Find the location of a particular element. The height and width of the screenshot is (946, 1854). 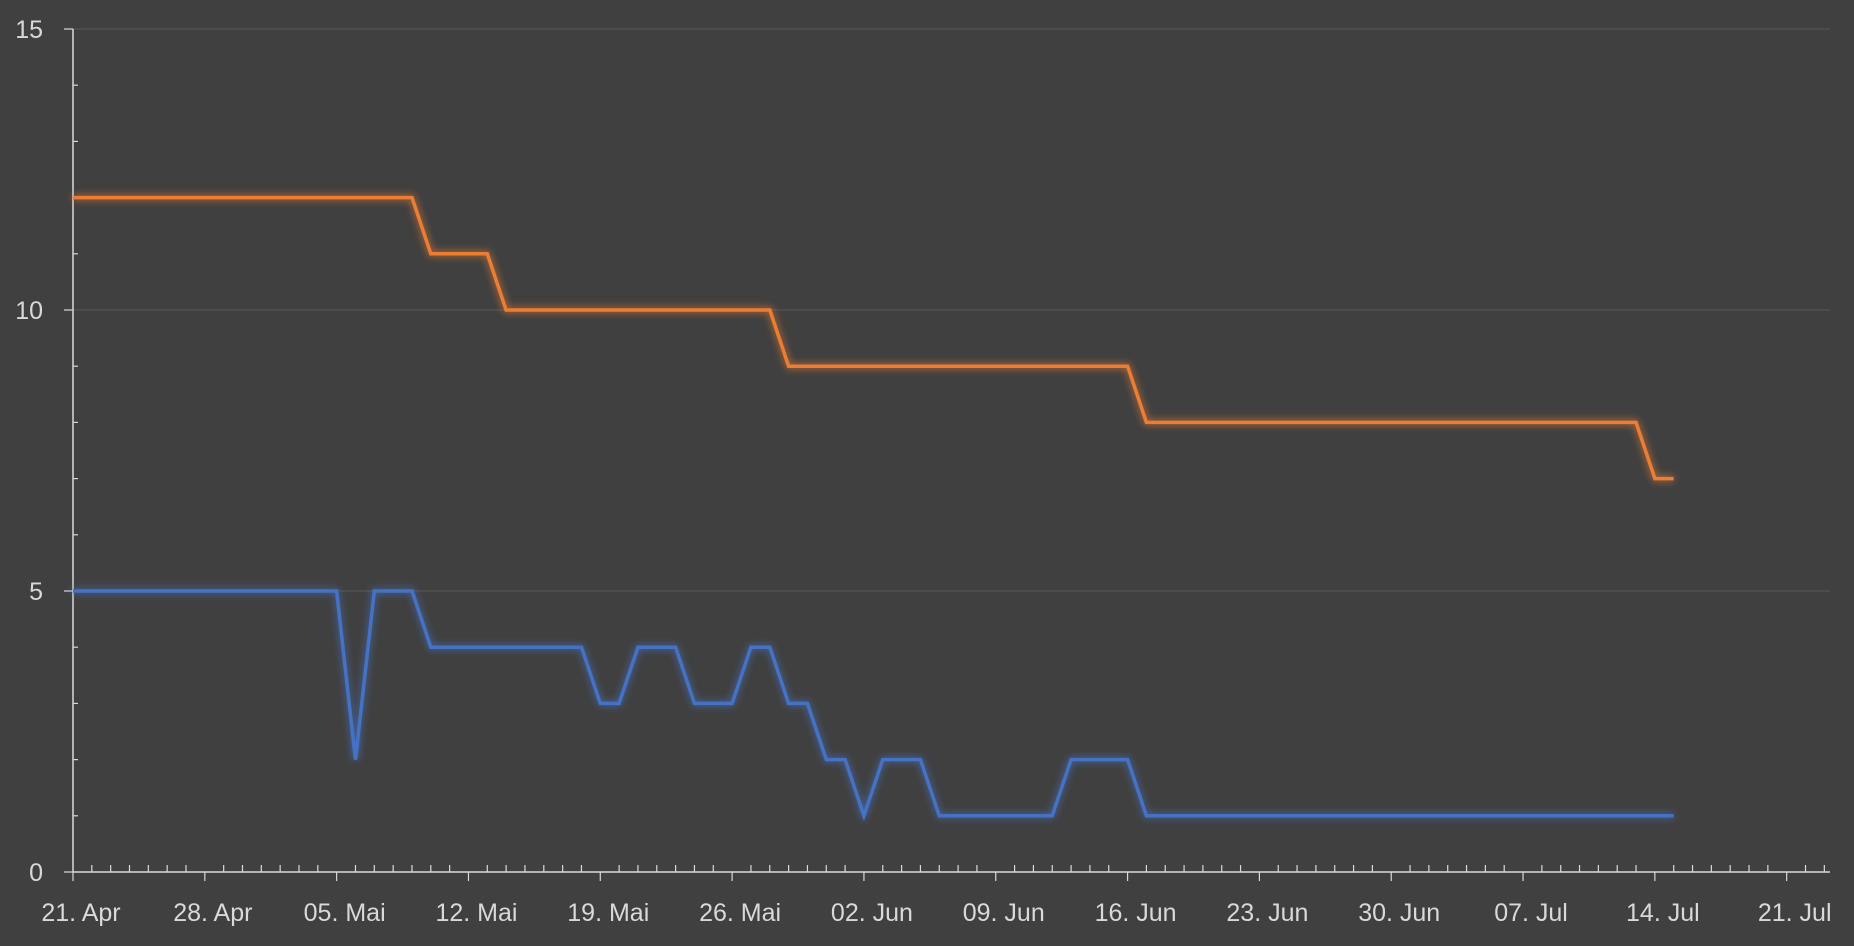

x-tick-label: 19. Mai is located at coordinates (608, 913).